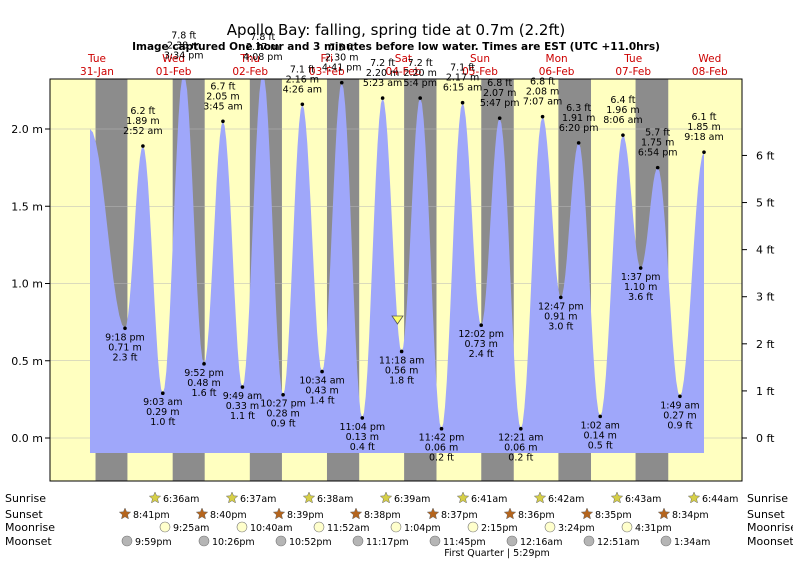 This screenshot has height=561, width=793. What do you see at coordinates (499, 93) in the screenshot?
I see `extreme-label: 2.07 m` at bounding box center [499, 93].